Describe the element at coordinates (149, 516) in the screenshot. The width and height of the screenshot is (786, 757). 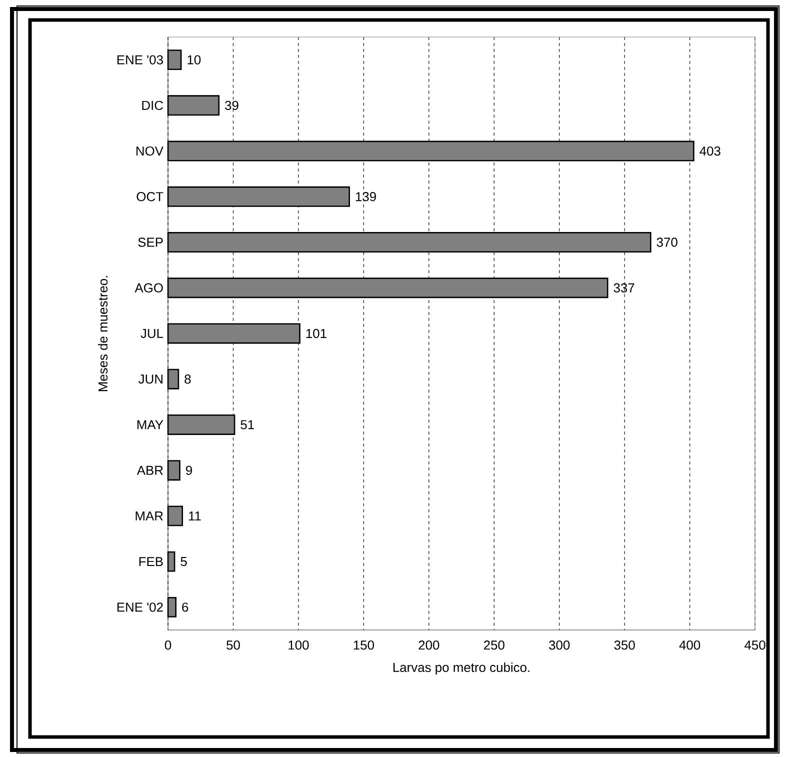
I see `y-tick-label: MAR` at that location.